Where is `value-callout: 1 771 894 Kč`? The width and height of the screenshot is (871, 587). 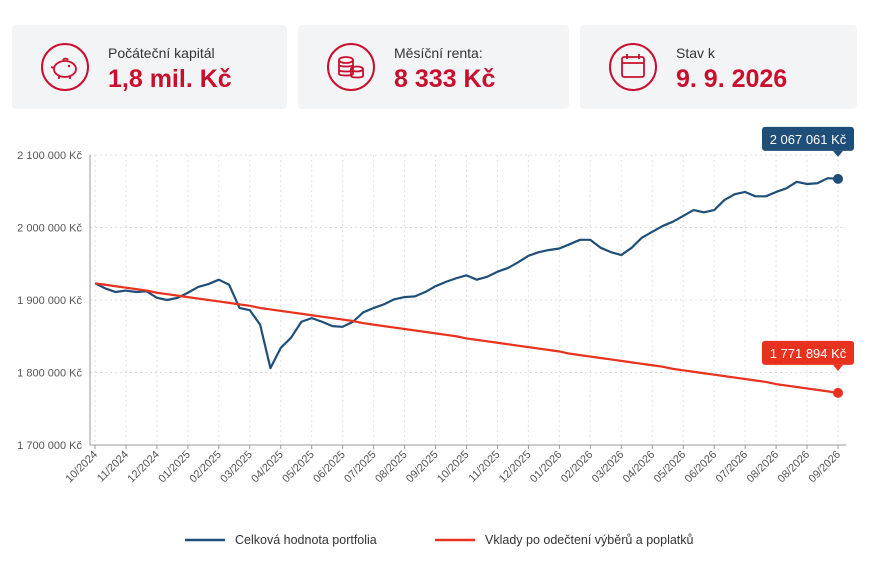 value-callout: 1 771 894 Kč is located at coordinates (808, 355).